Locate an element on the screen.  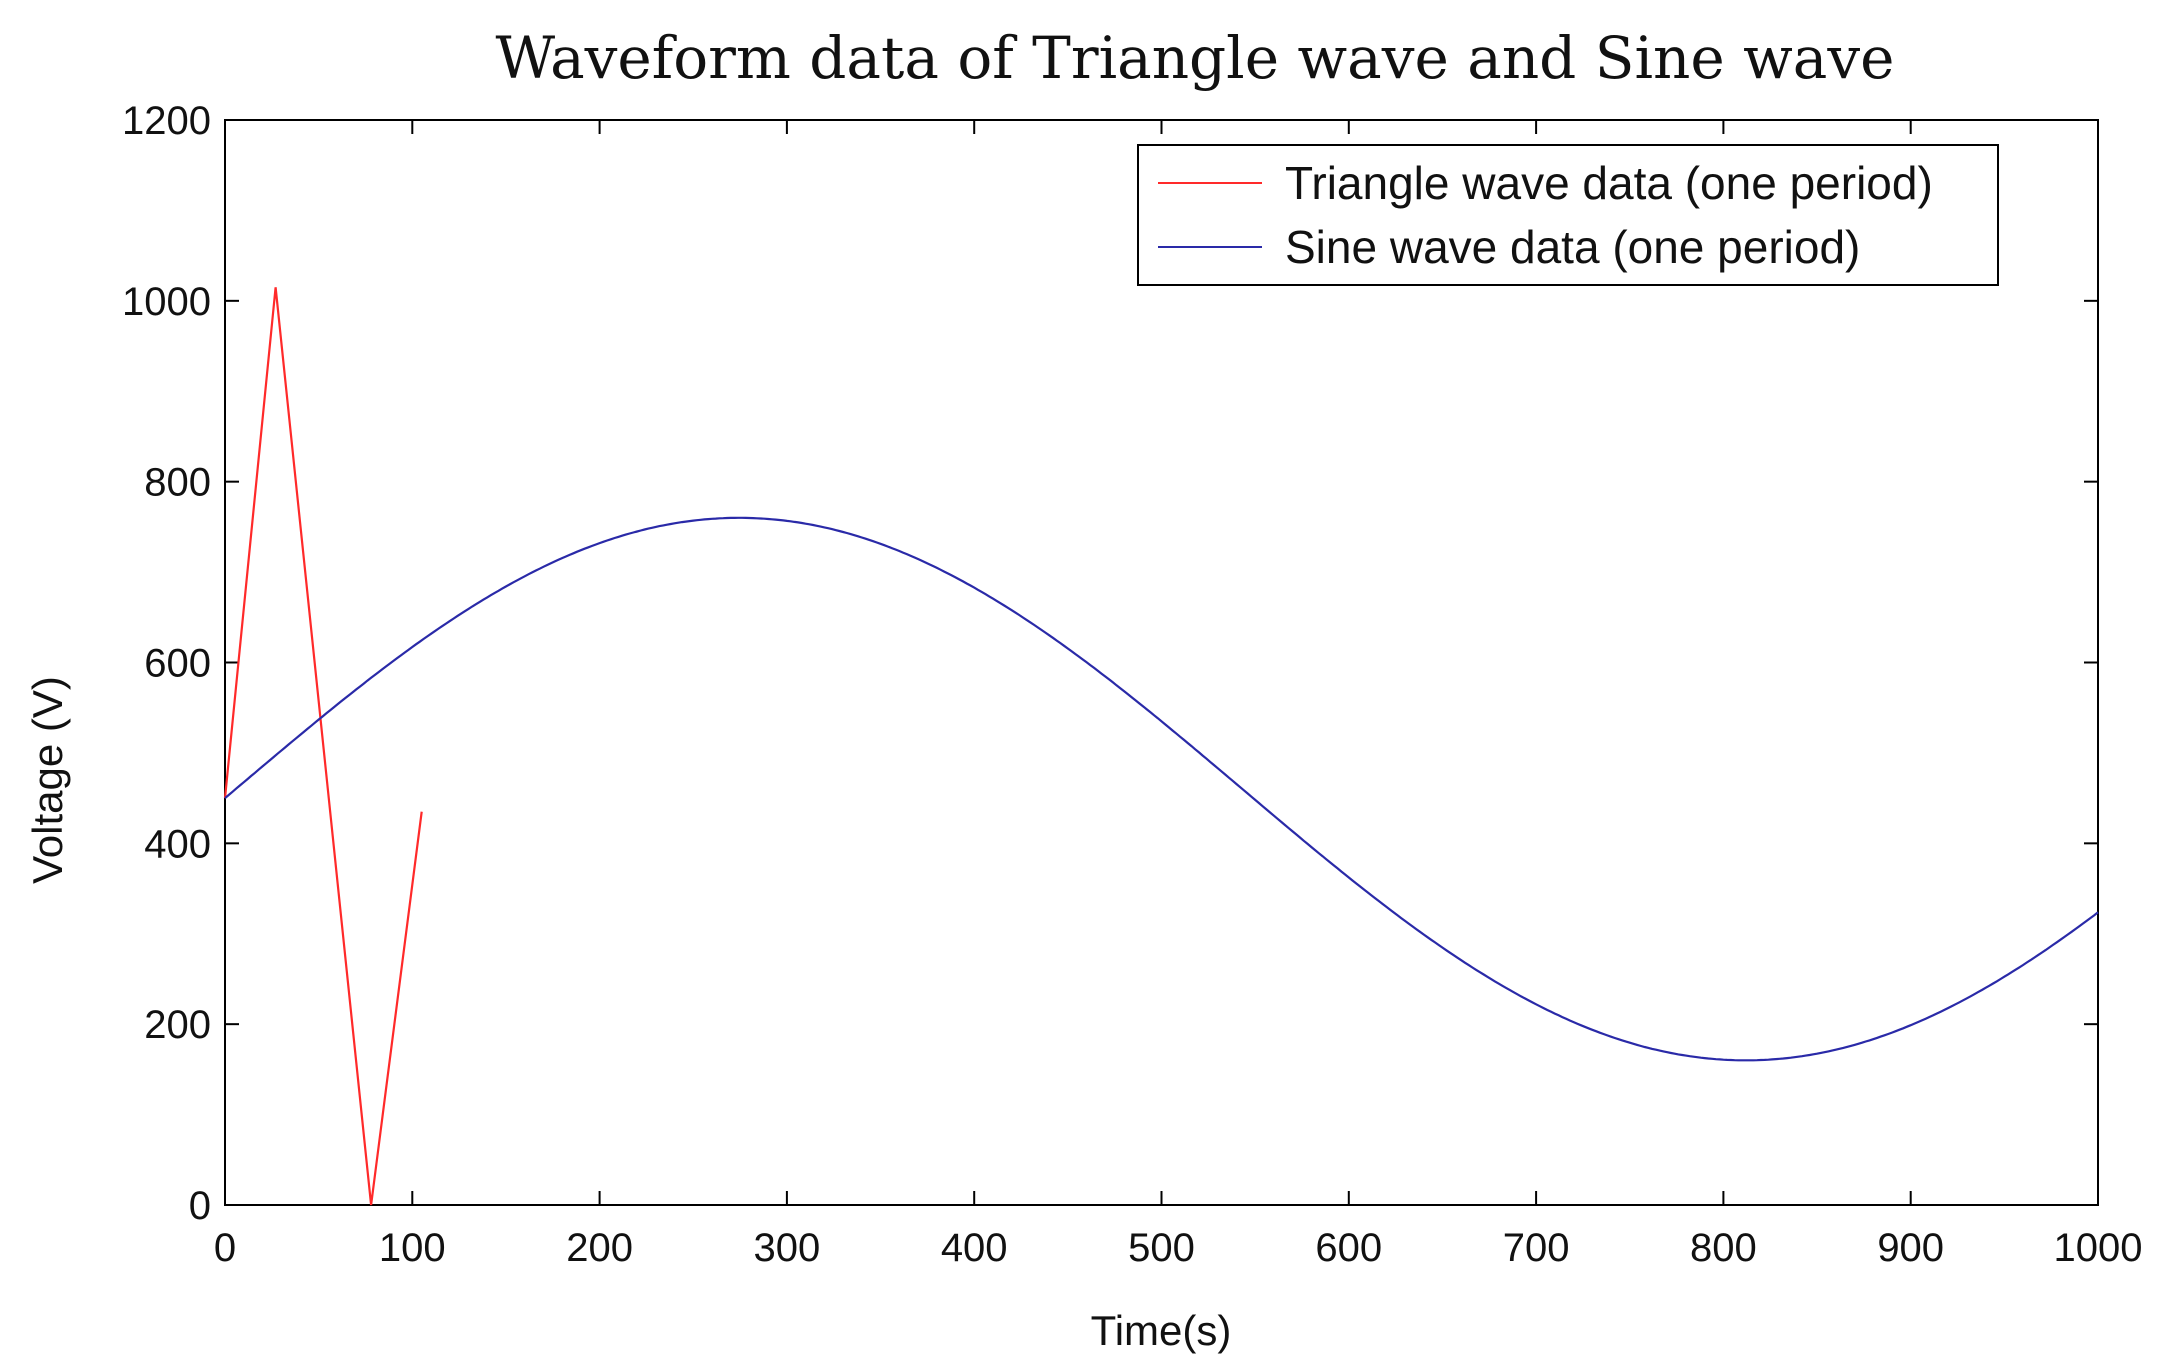
y-axis-label: Voltage (V) is located at coordinates (47, 780).